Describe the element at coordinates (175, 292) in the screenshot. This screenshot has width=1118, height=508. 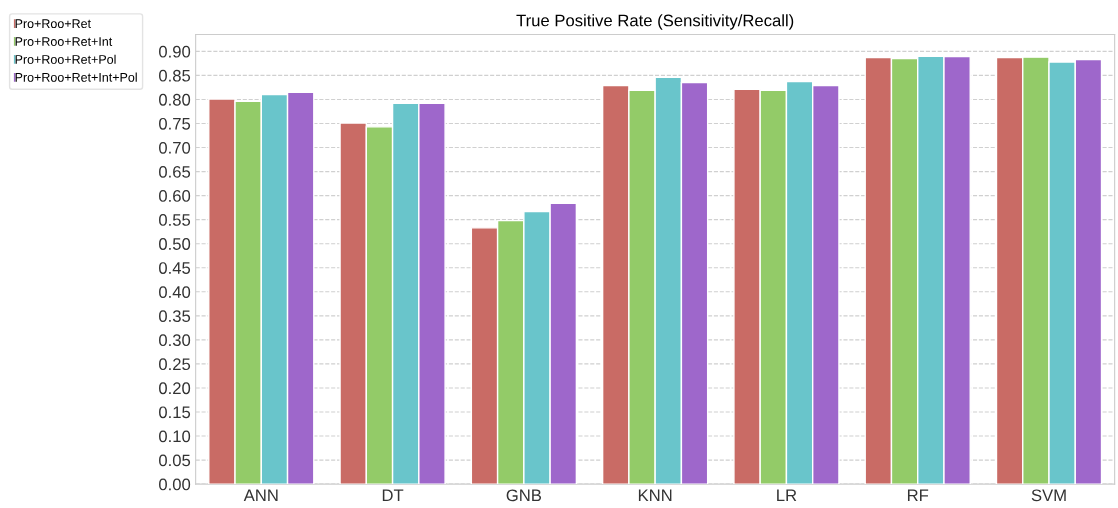
I see `y-tick-label: 0.40` at that location.